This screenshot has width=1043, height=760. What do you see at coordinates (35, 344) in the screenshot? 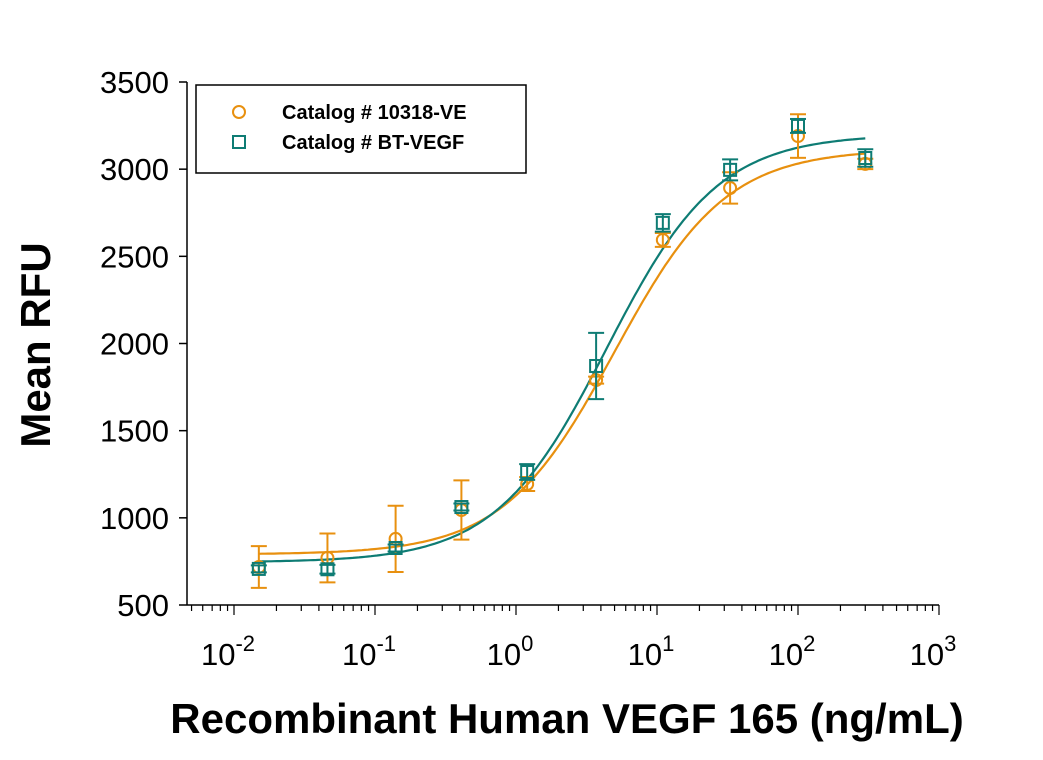
I see `y-axis-label: Mean RFU` at bounding box center [35, 344].